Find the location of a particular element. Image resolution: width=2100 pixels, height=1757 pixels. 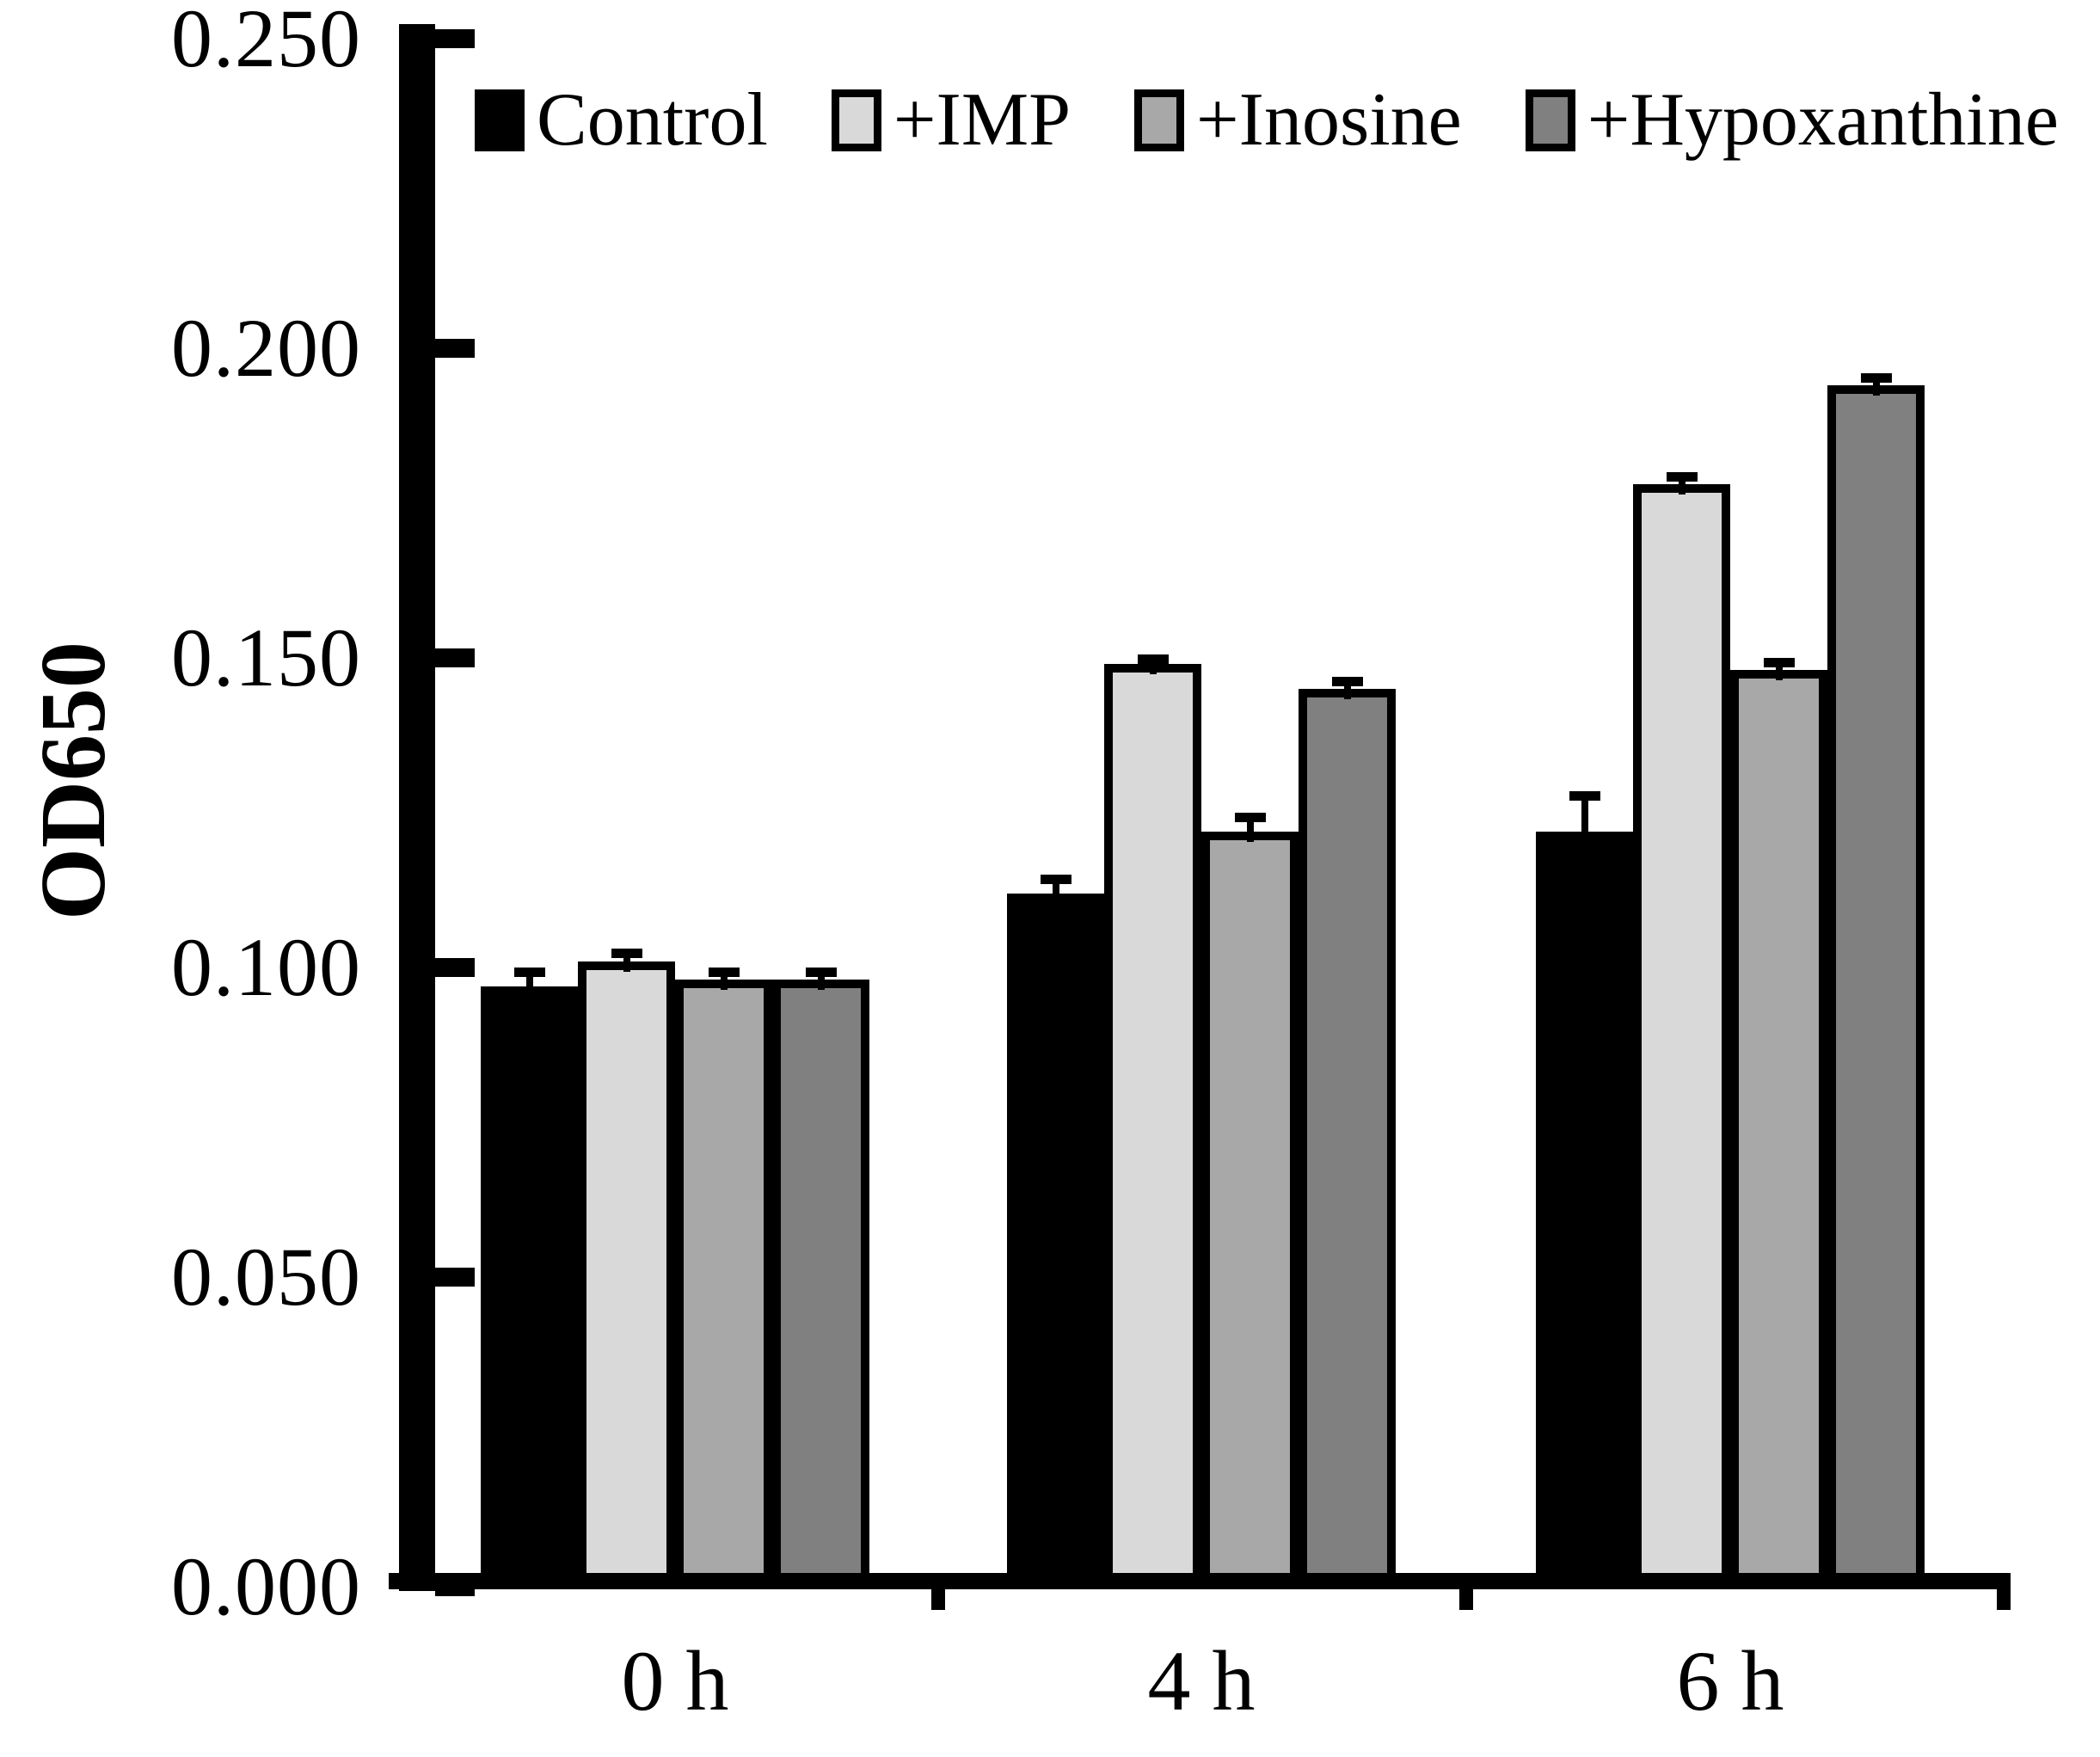

legend-item-hypoxanthine: +Hypoxanthine is located at coordinates (1792, 120).